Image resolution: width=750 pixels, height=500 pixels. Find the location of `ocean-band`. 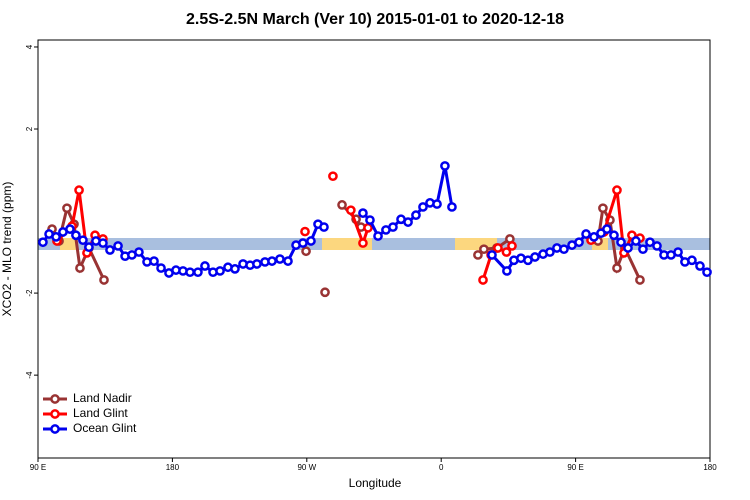

ocean-band is located at coordinates (374, 244).